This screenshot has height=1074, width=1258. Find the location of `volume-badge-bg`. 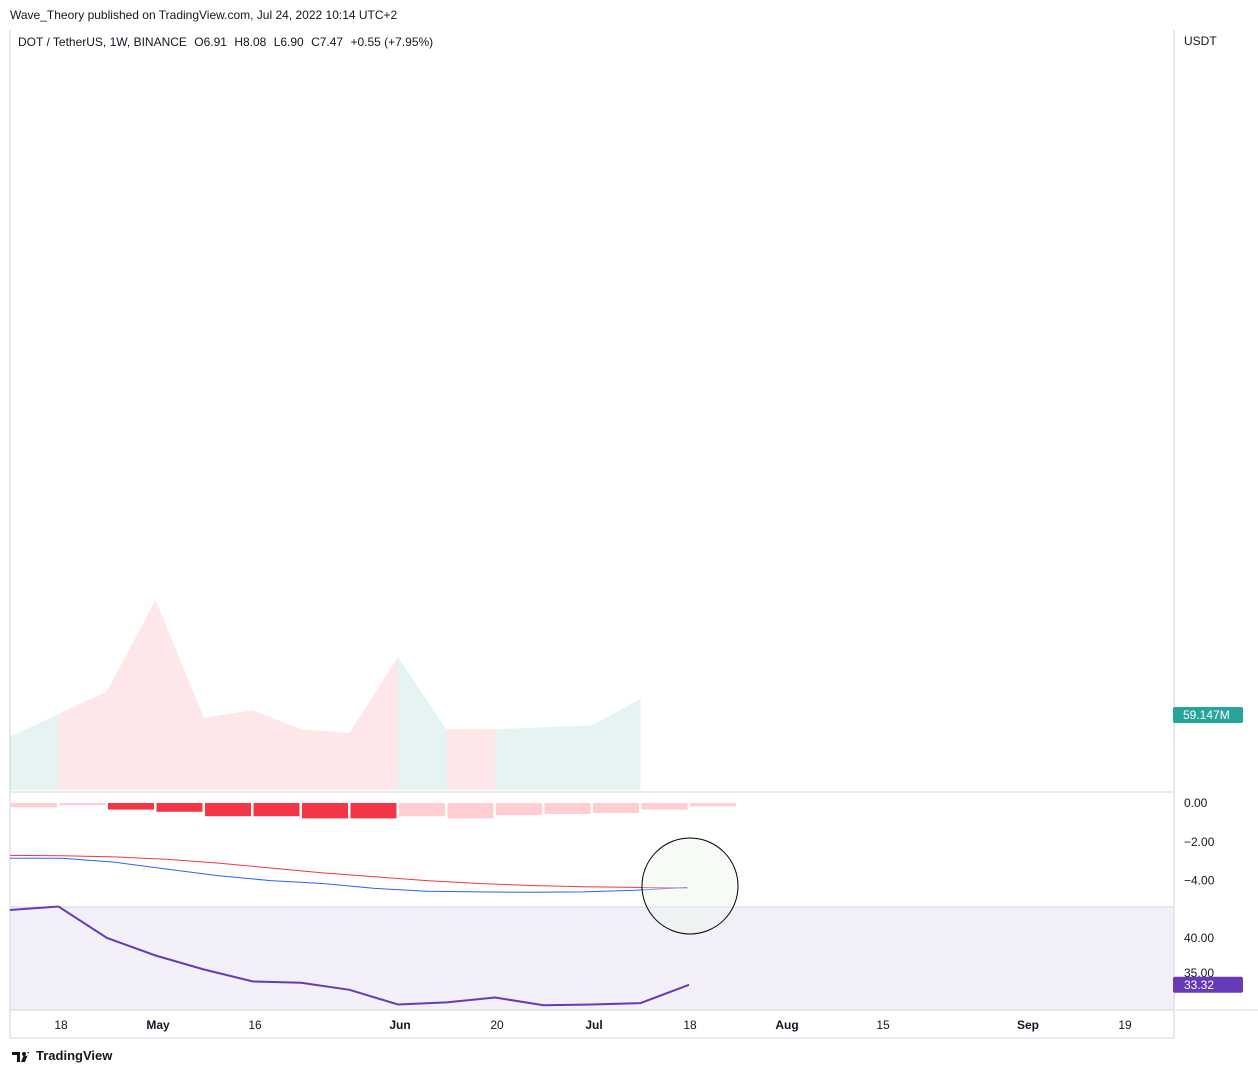

volume-badge-bg is located at coordinates (1208, 715).